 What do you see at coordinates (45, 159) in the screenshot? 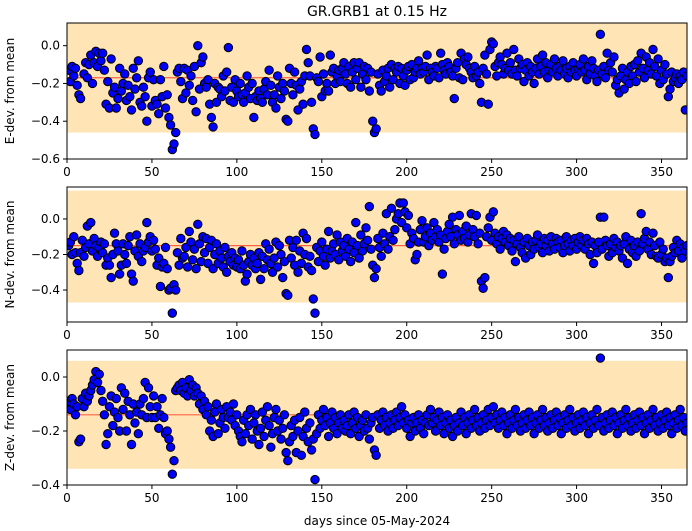
I see `y-tick-label: −0.6` at bounding box center [45, 159].